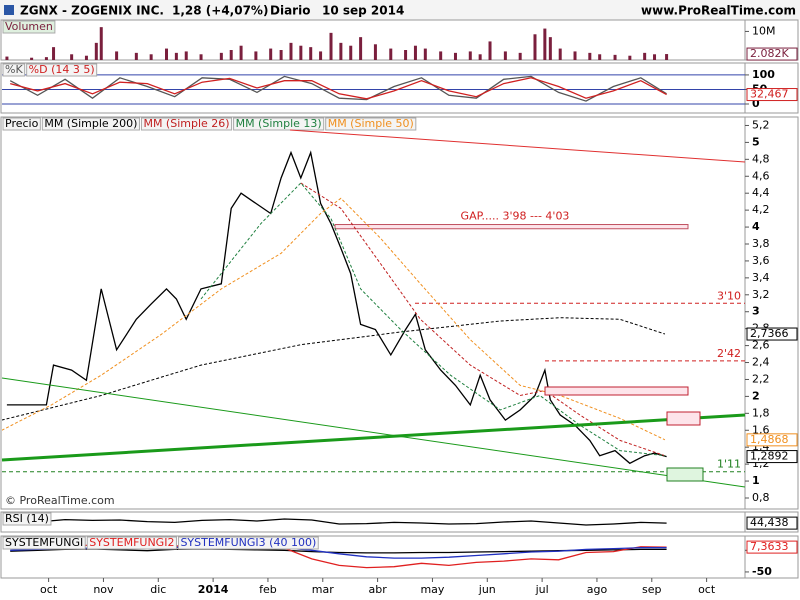 Image resolution: width=800 pixels, height=600 pixels. Describe the element at coordinates (764, 30) in the screenshot. I see `y-tick-label: 10M` at that location.